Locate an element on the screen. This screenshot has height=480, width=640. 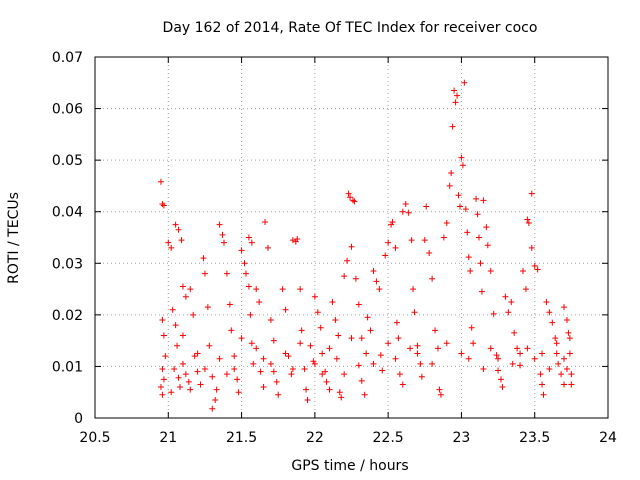
y-tick-label: 0.07 is located at coordinates (67, 58).